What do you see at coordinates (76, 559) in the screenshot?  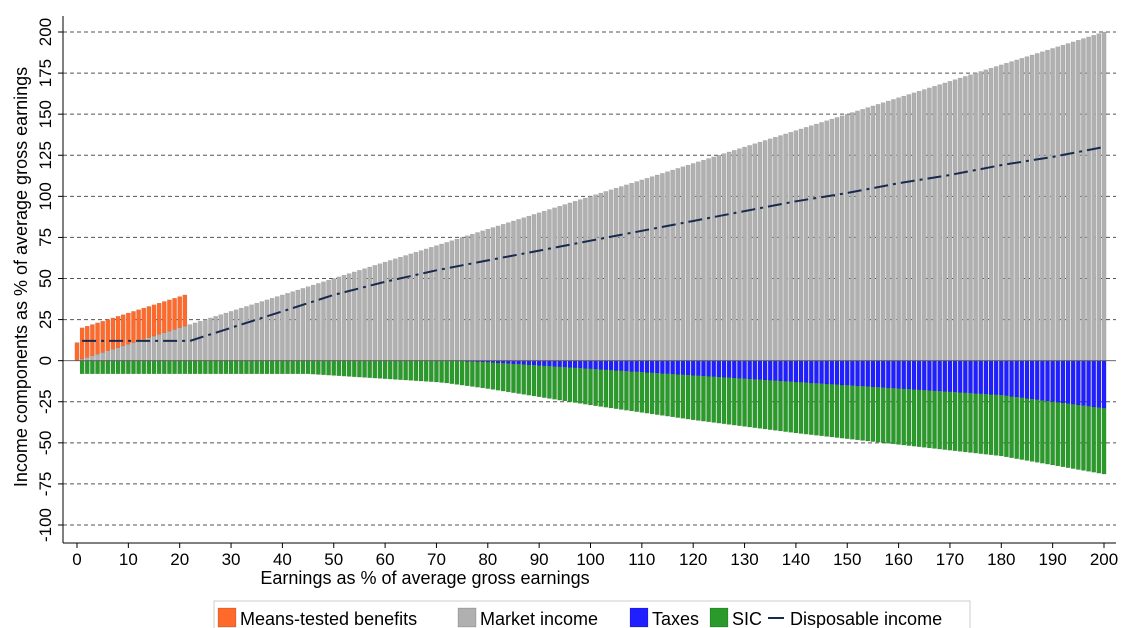 I see `x-tick-label-0: 0` at bounding box center [76, 559].